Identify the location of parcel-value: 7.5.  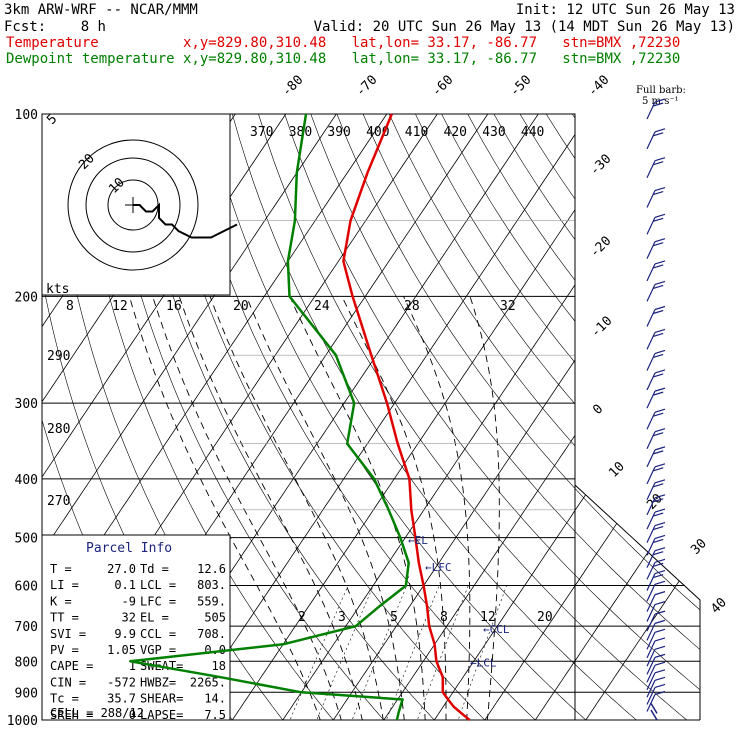
(215, 715).